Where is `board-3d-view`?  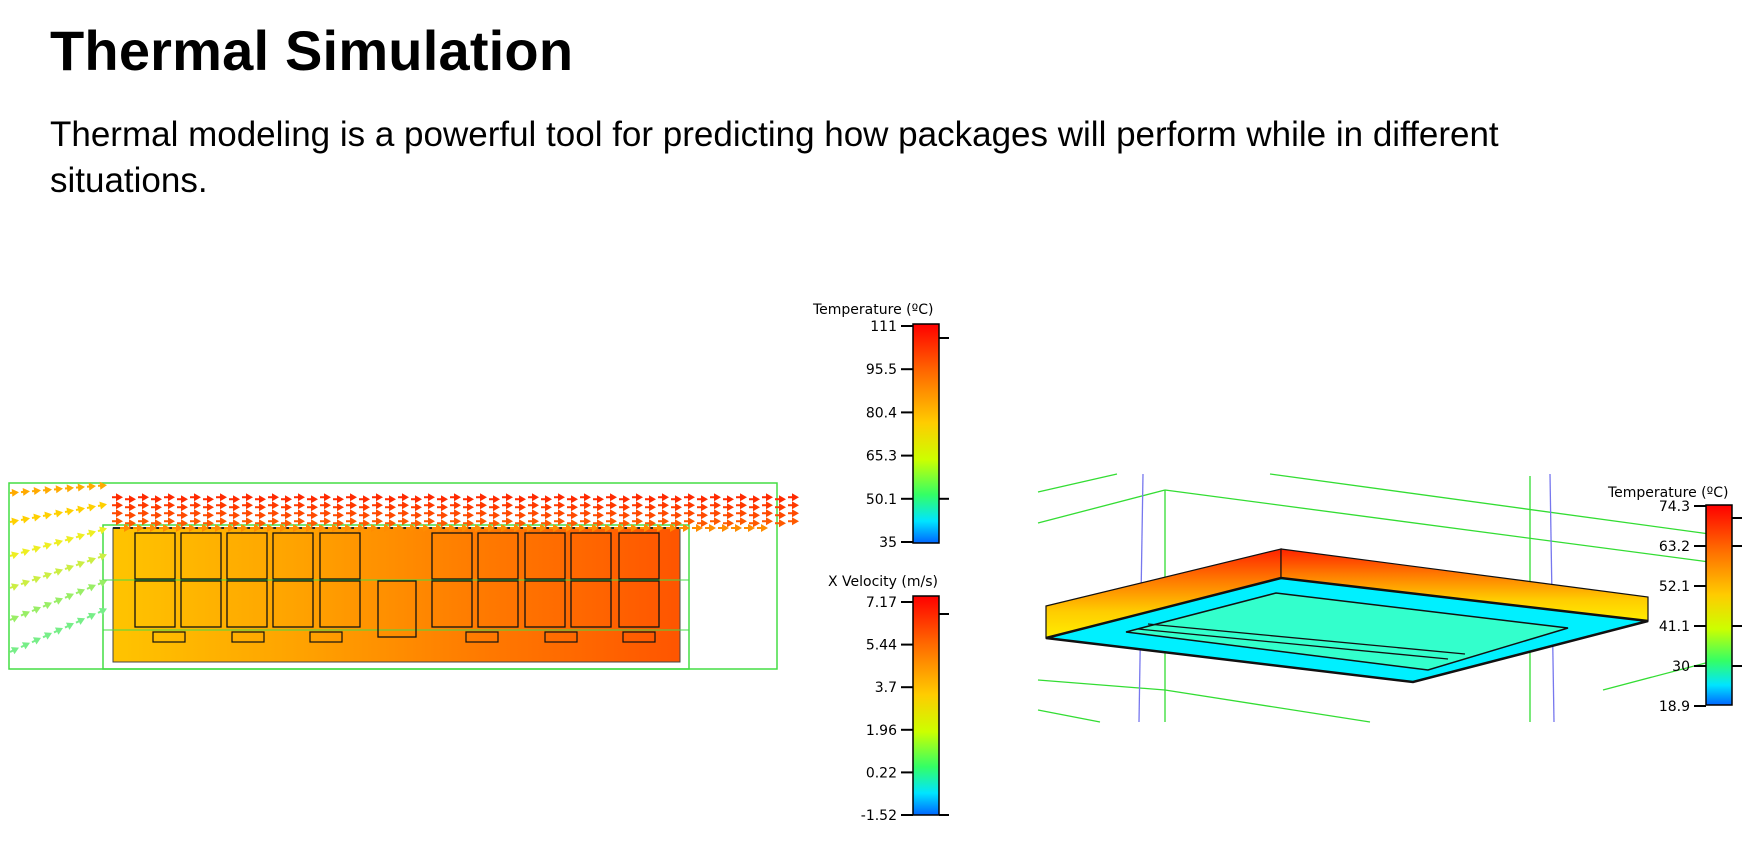 board-3d-view is located at coordinates (1377, 598).